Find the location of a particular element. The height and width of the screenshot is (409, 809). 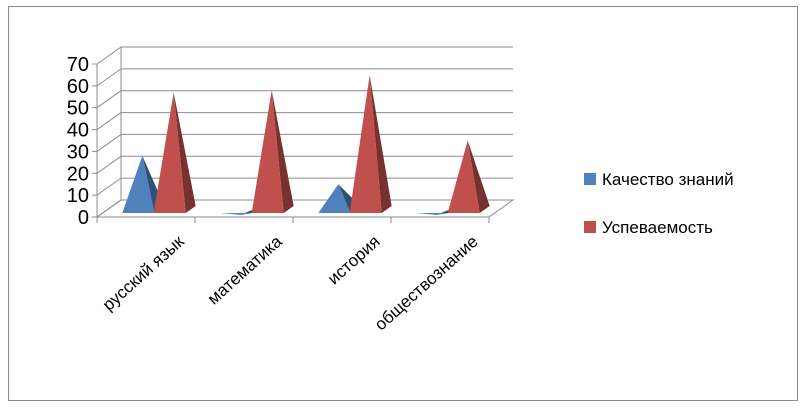

category-label: история is located at coordinates (354, 260).